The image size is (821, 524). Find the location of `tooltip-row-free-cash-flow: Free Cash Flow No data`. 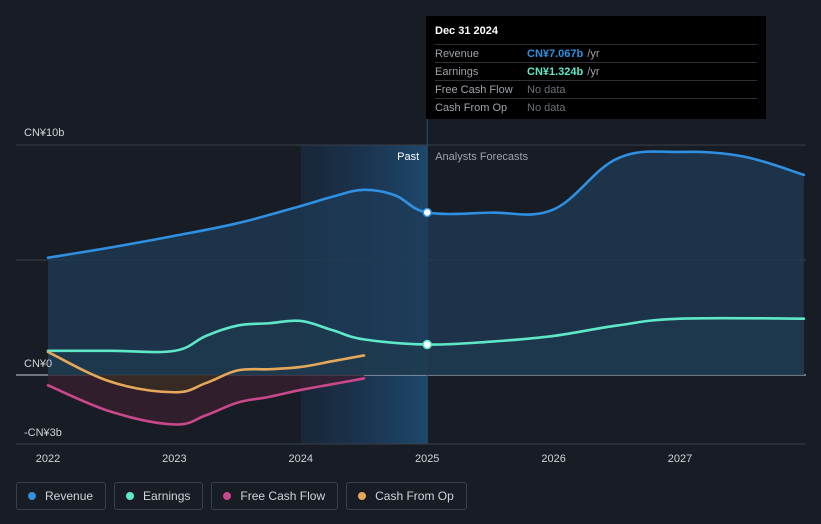

tooltip-row-free-cash-flow: Free Cash Flow No data is located at coordinates (596, 89).